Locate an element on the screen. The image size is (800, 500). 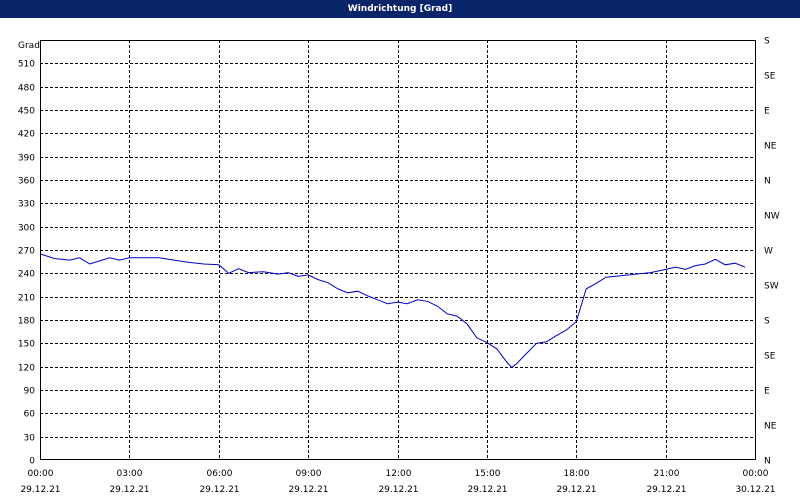
y-tick-label-right: W is located at coordinates (768, 252).